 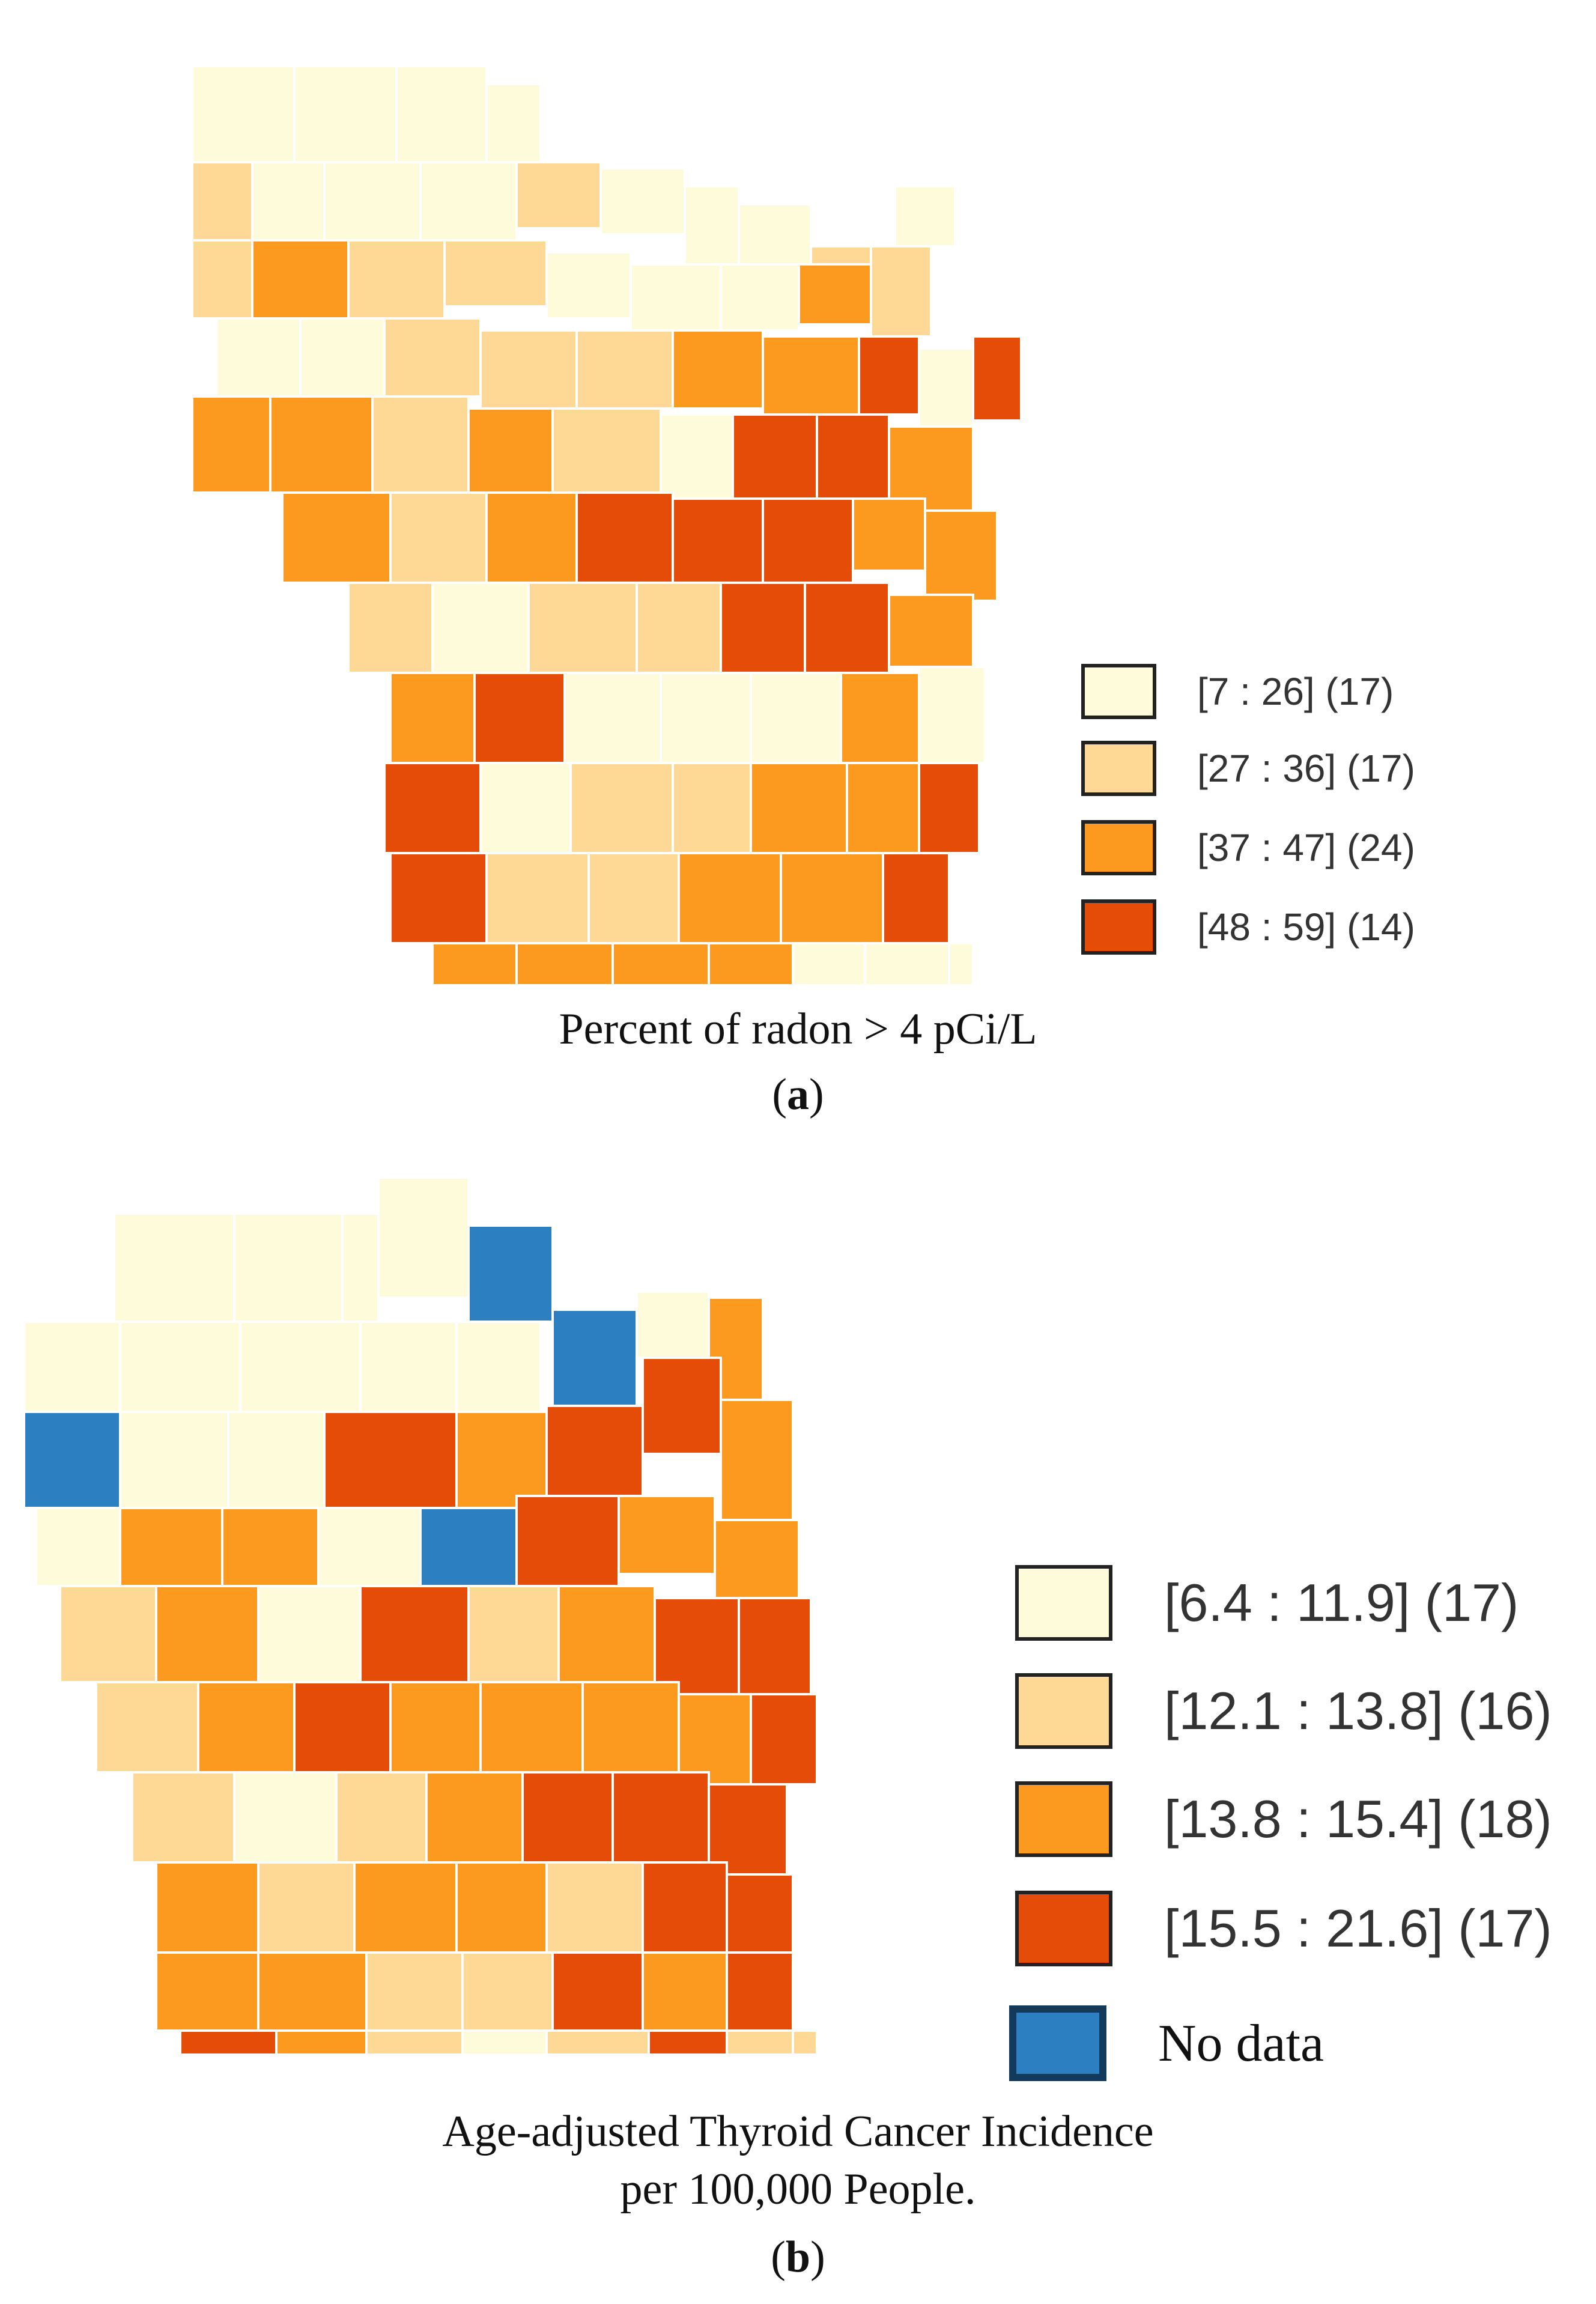 What do you see at coordinates (1063, 1711) in the screenshot?
I see `legend-swatch-class2` at bounding box center [1063, 1711].